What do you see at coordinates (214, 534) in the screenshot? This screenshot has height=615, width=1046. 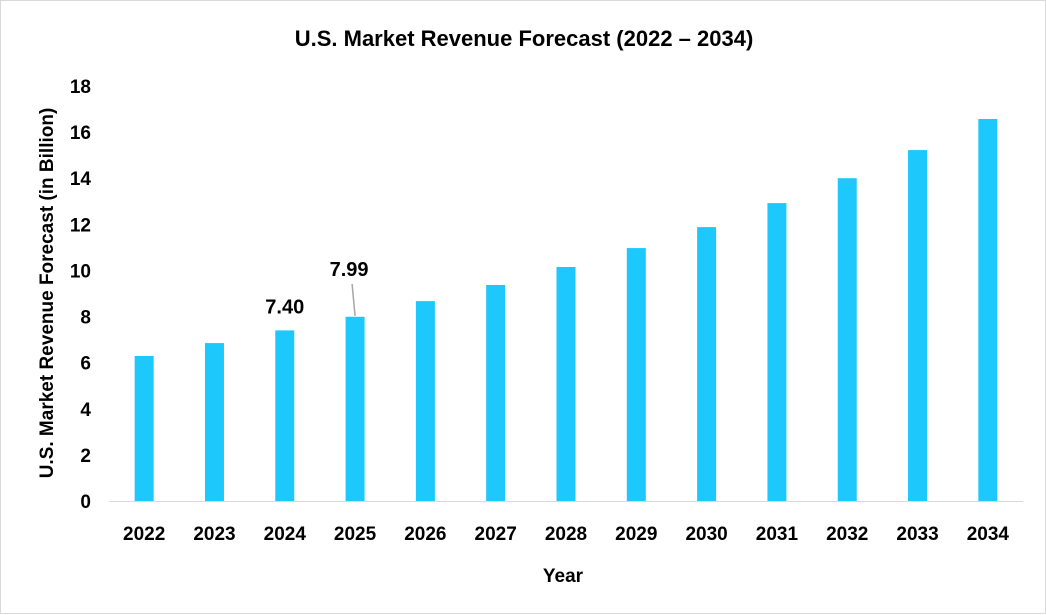 I see `x-tick-label: 2023` at bounding box center [214, 534].